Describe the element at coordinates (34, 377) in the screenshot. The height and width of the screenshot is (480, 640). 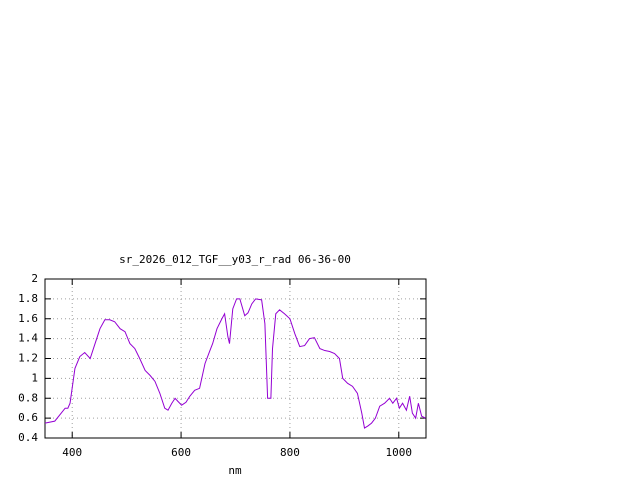
I see `y-tick-label: 1` at that location.